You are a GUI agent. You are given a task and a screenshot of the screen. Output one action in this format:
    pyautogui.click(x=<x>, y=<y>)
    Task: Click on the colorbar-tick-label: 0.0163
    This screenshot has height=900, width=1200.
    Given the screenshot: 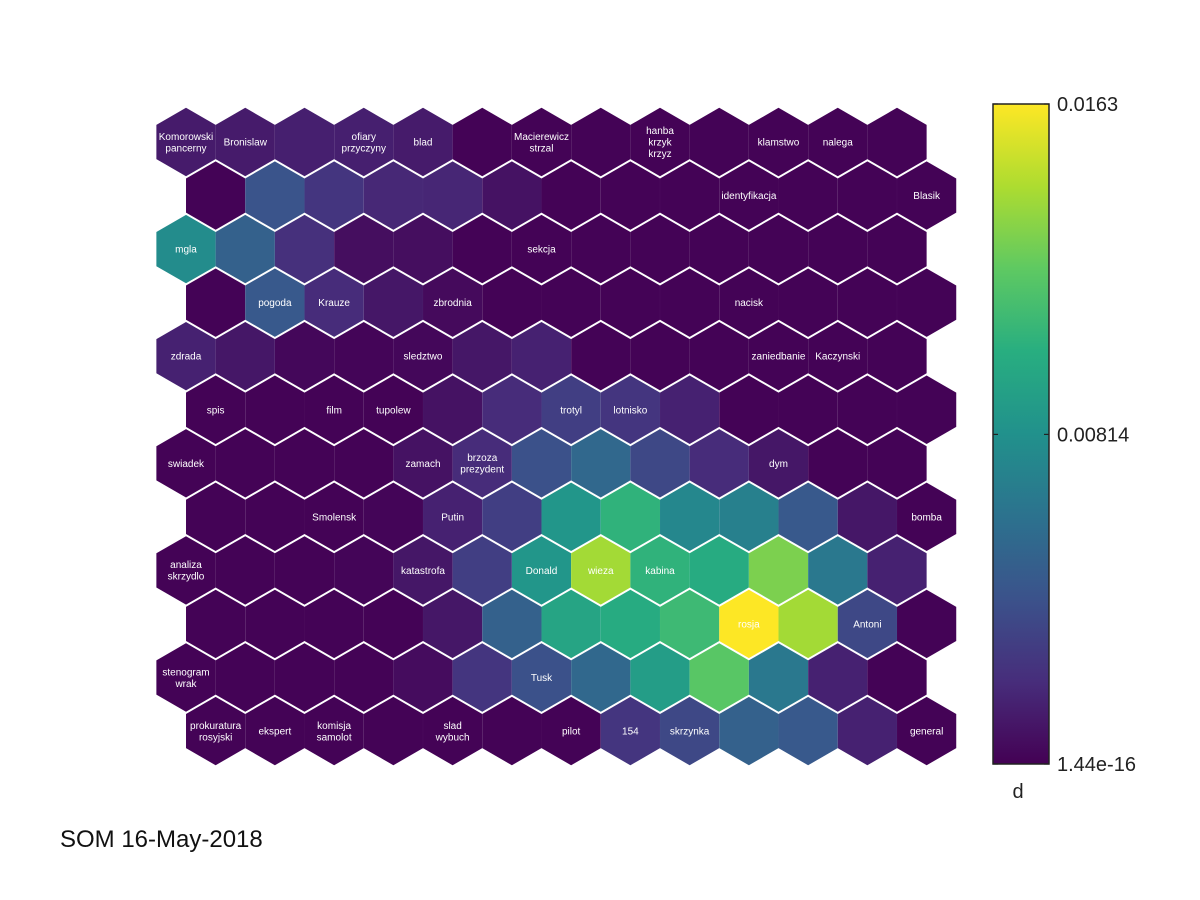 What is the action you would take?
    pyautogui.click(x=1087, y=105)
    